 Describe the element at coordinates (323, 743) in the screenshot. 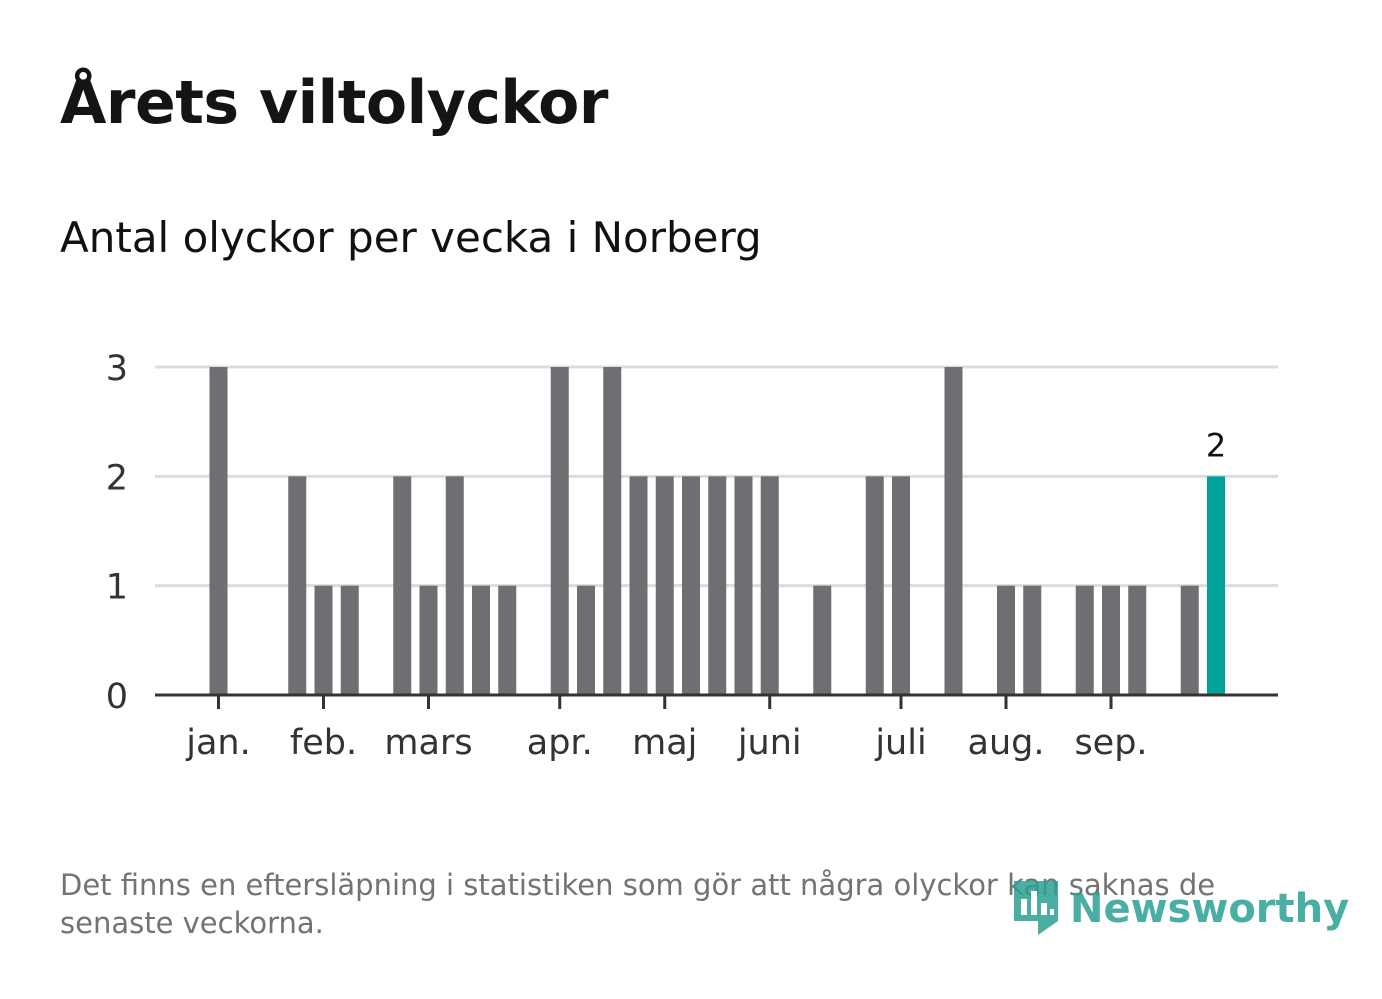

I see `x-tick-label: feb.` at that location.